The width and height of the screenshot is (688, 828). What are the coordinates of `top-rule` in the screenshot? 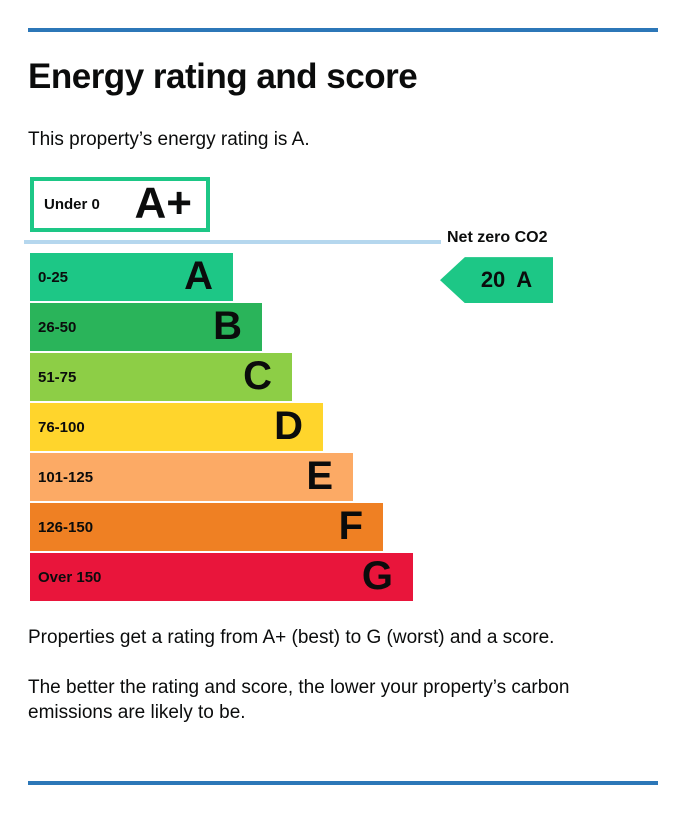 It's located at (343, 30).